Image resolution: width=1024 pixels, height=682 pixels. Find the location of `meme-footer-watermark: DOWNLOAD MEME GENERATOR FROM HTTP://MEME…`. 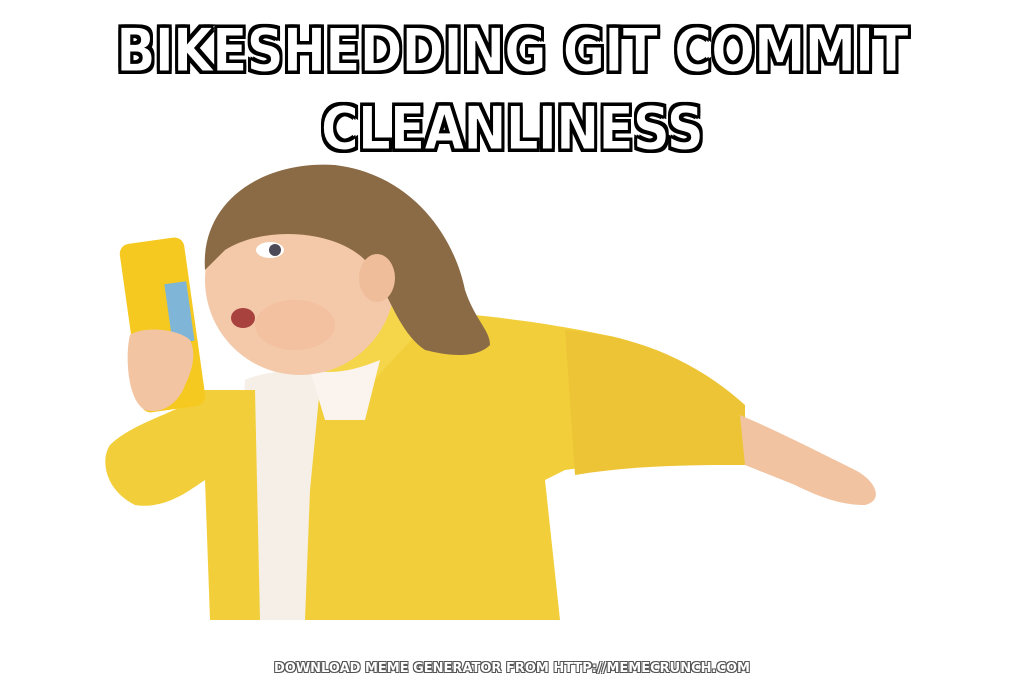

meme-footer-watermark: DOWNLOAD MEME GENERATOR FROM HTTP://MEME… is located at coordinates (512, 668).